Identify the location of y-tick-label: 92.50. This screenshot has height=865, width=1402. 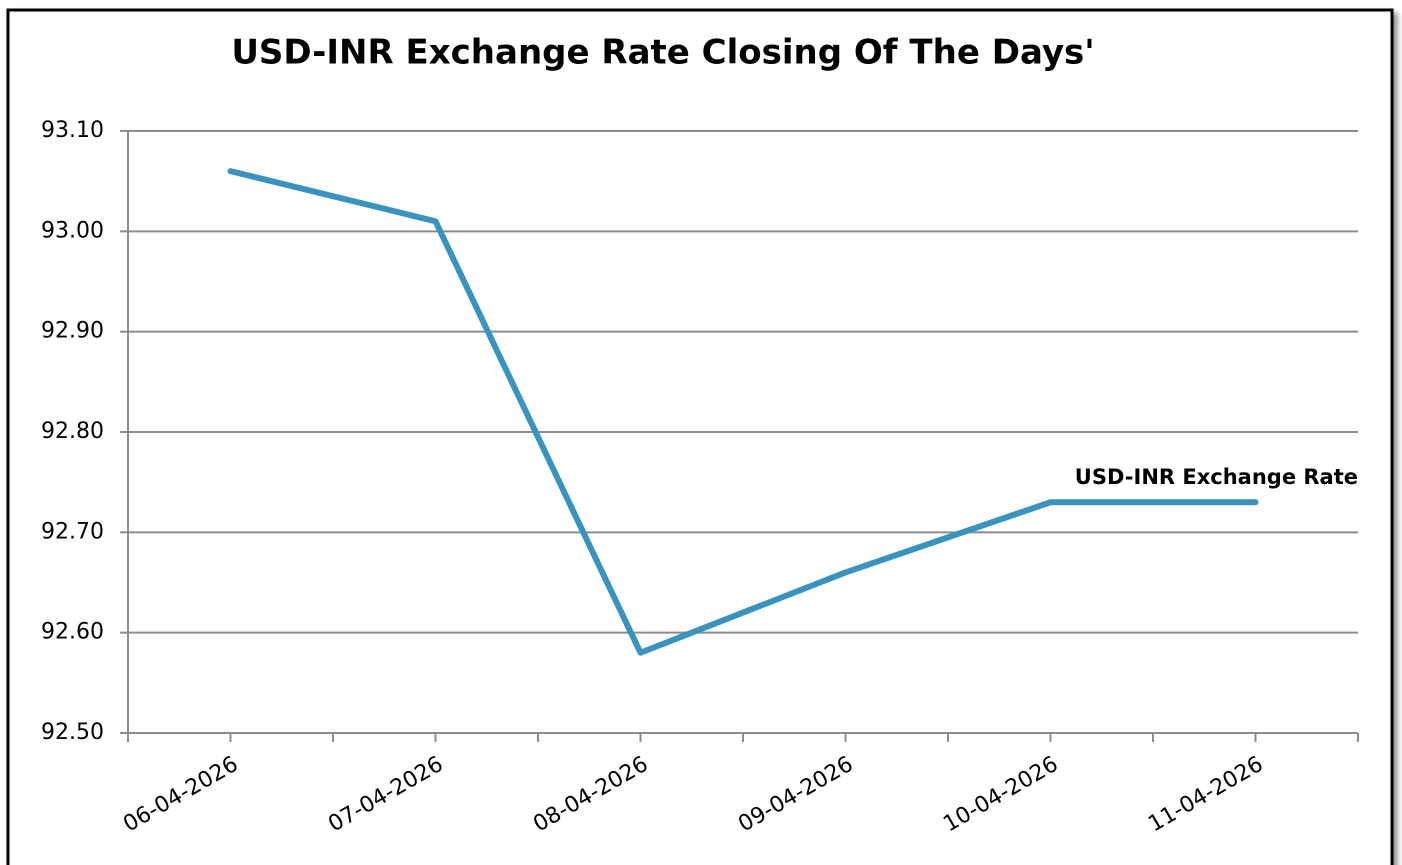
(72, 732).